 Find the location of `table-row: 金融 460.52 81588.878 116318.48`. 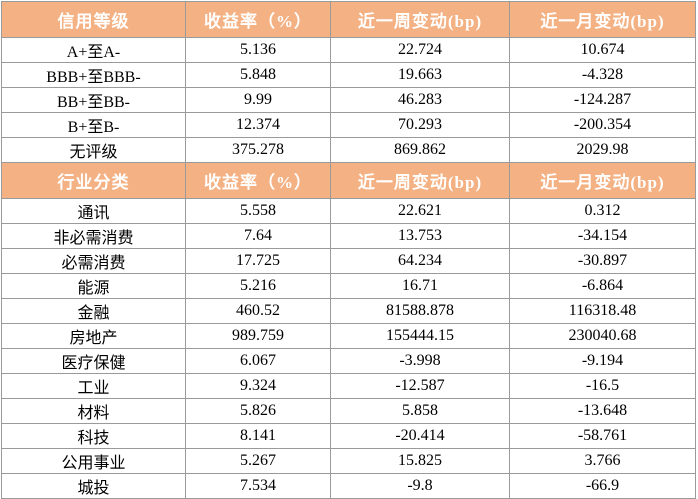

table-row: 金融 460.52 81588.878 116318.48 is located at coordinates (348, 311).